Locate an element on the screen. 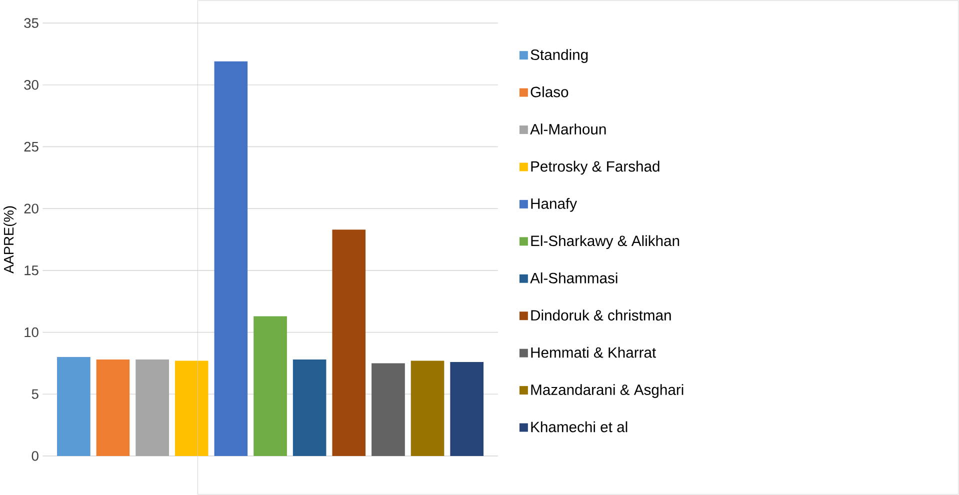  legend-label: Hanafy is located at coordinates (554, 205).